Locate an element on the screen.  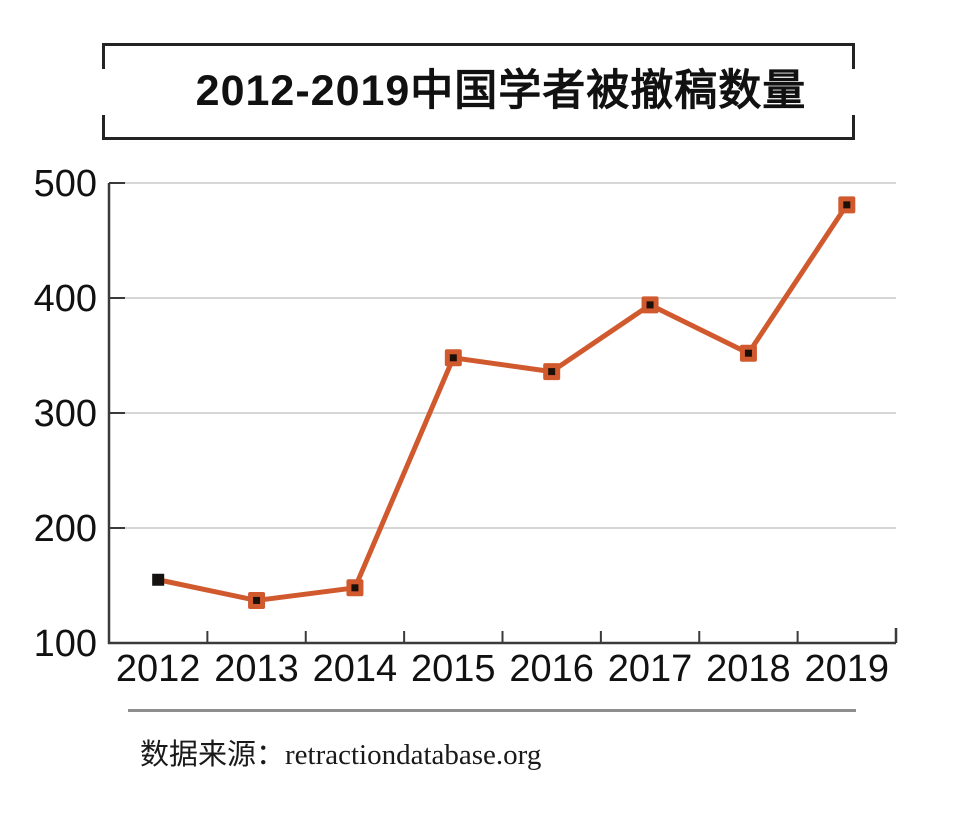
title-box-border-gap-left is located at coordinates (103, 92).